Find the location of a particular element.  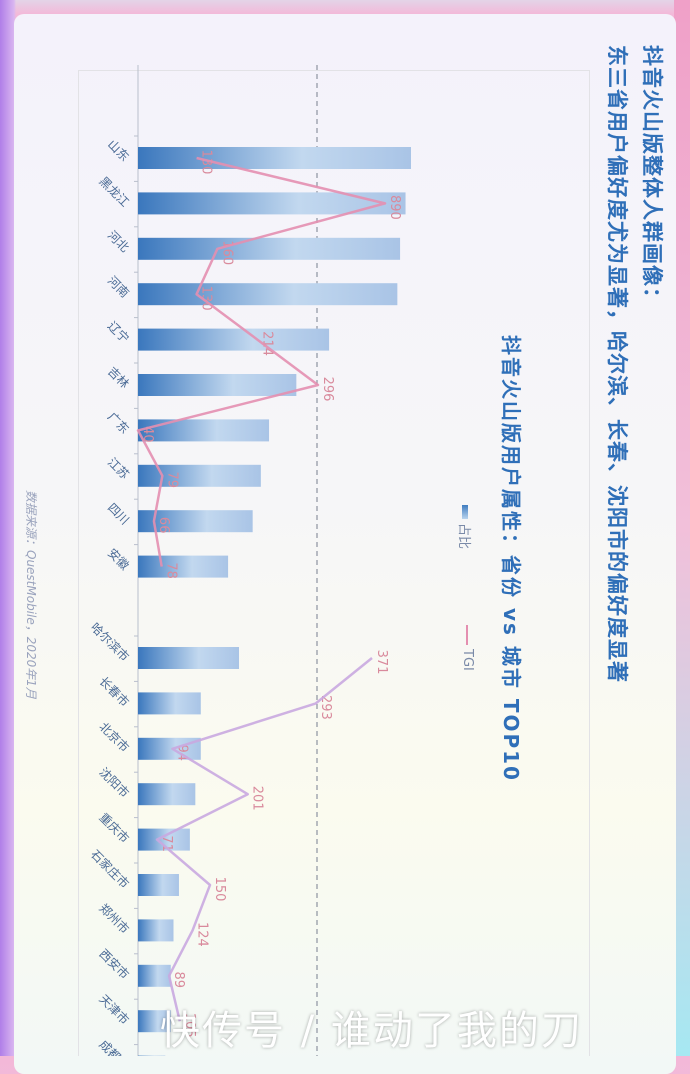

bar-石家庄市 is located at coordinates (158, 885).